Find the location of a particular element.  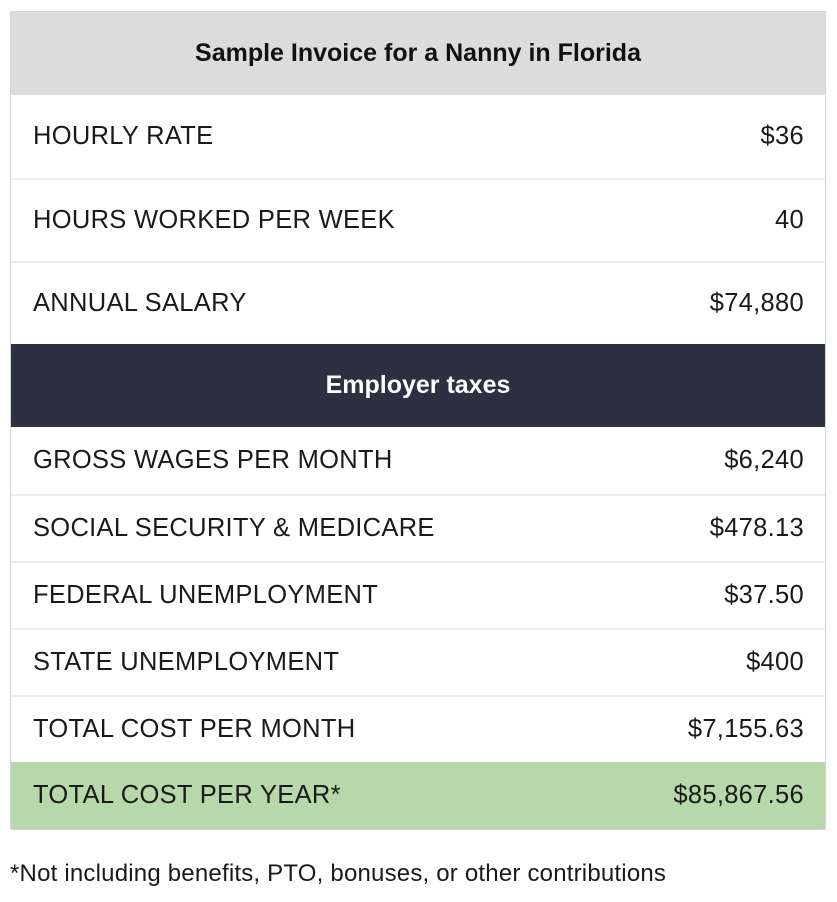

row-state-unemployment: STATE UNEMPLOYMENT $400 is located at coordinates (418, 661).